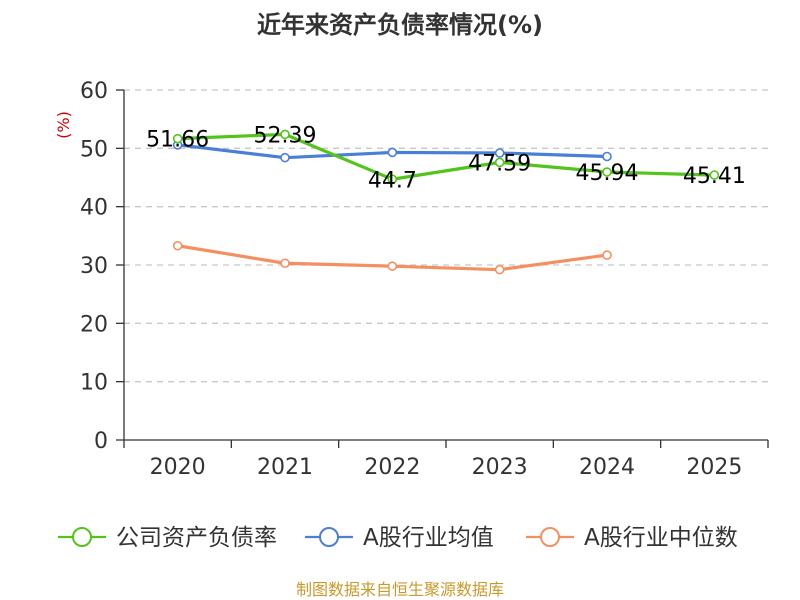 This screenshot has height=600, width=800. What do you see at coordinates (94, 383) in the screenshot?
I see `y-tick-label: 10` at bounding box center [94, 383].